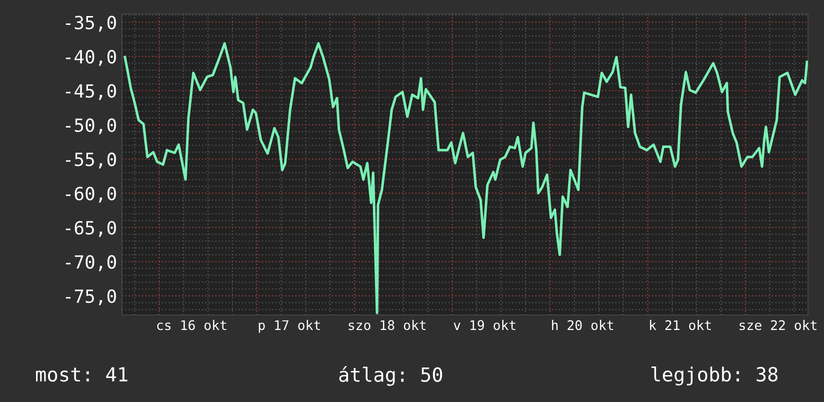  What do you see at coordinates (91, 228) in the screenshot?
I see `y-tick-label: -65,0` at bounding box center [91, 228].